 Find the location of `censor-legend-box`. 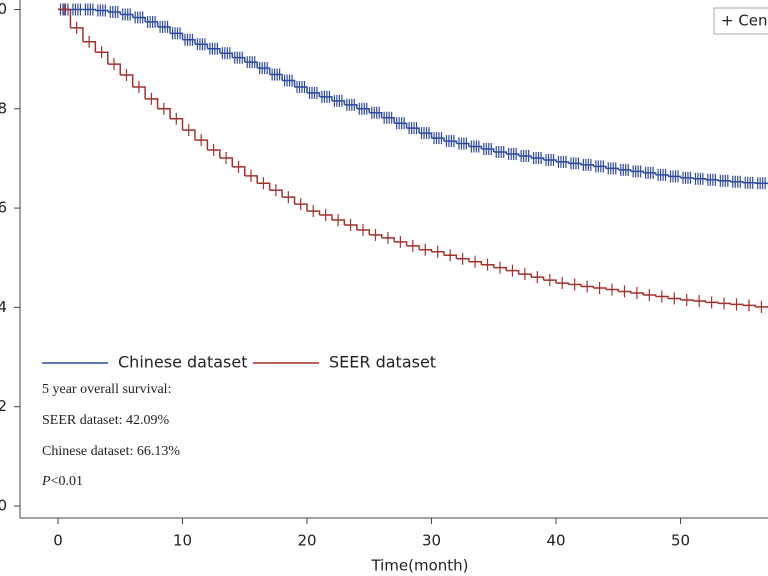

censor-legend-box is located at coordinates (740, 21).